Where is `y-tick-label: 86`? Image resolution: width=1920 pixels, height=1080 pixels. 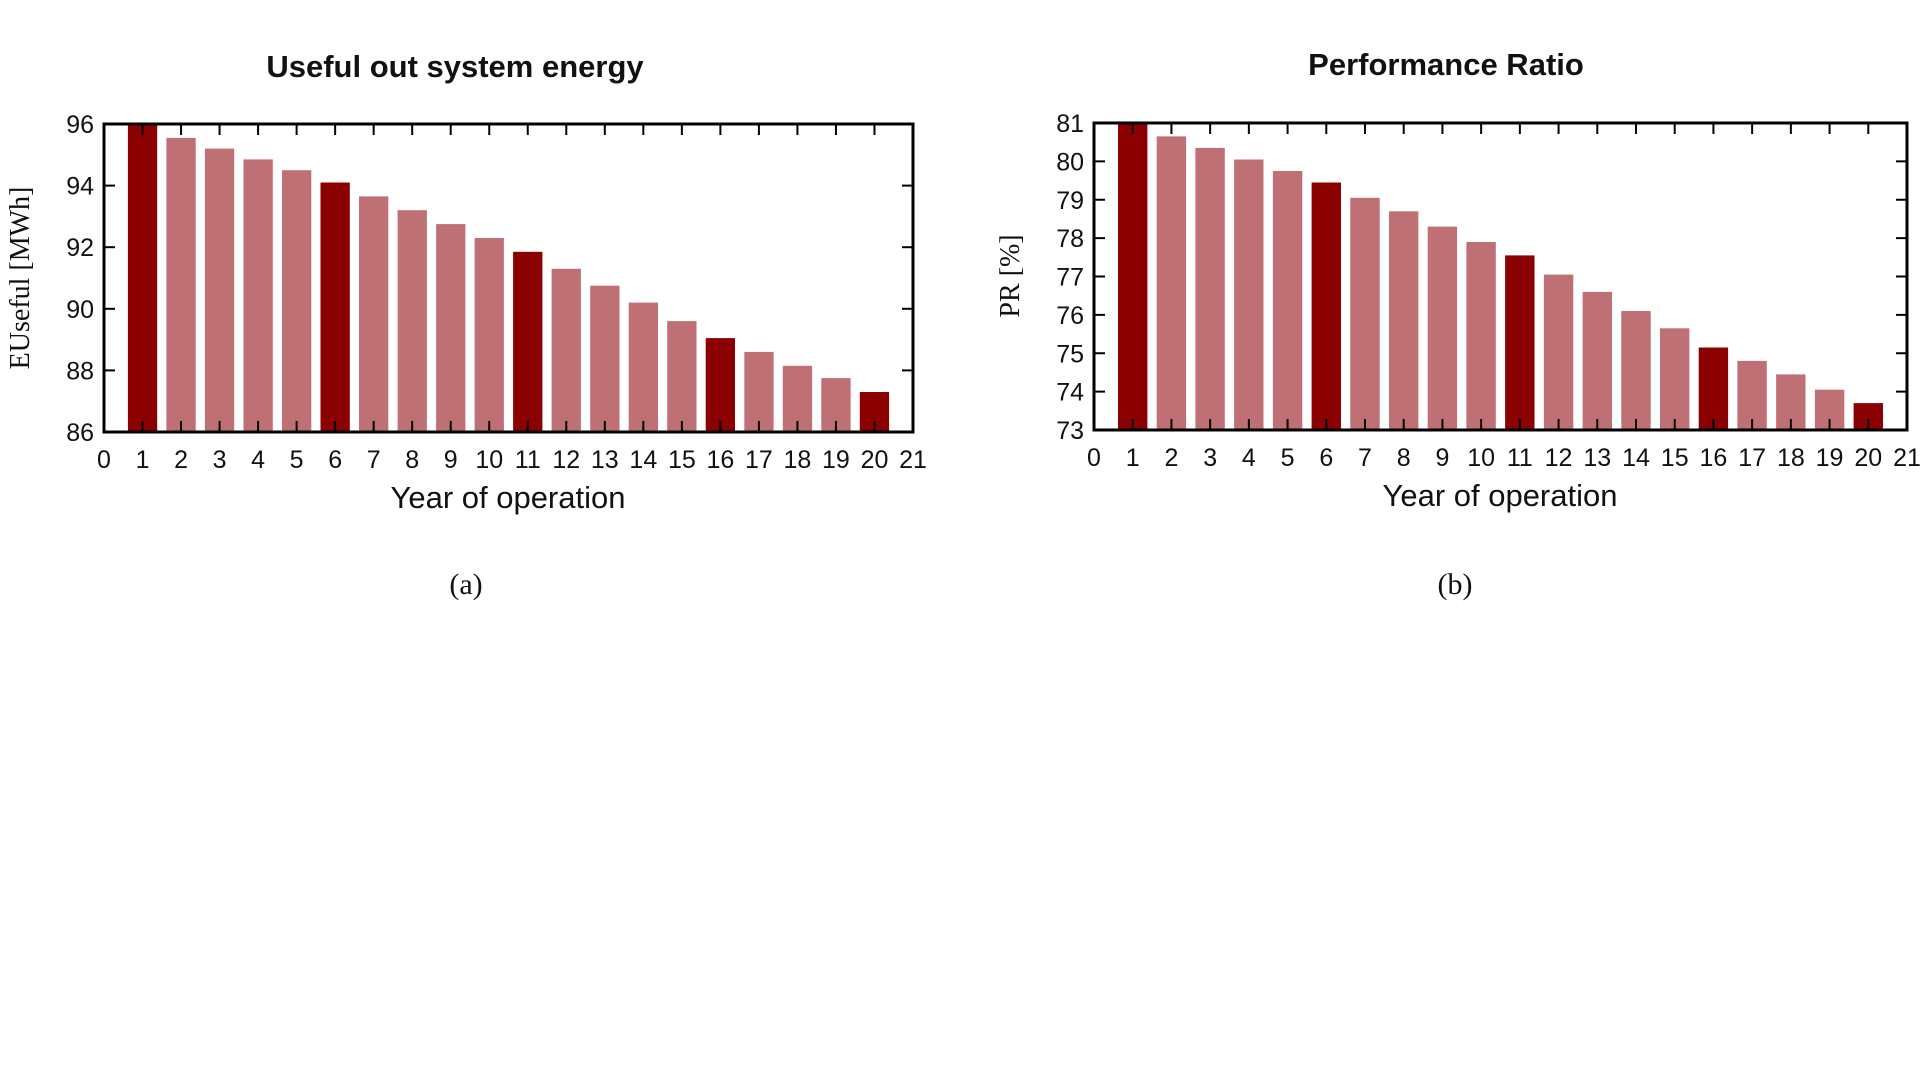
y-tick-label: 86 is located at coordinates (80, 433).